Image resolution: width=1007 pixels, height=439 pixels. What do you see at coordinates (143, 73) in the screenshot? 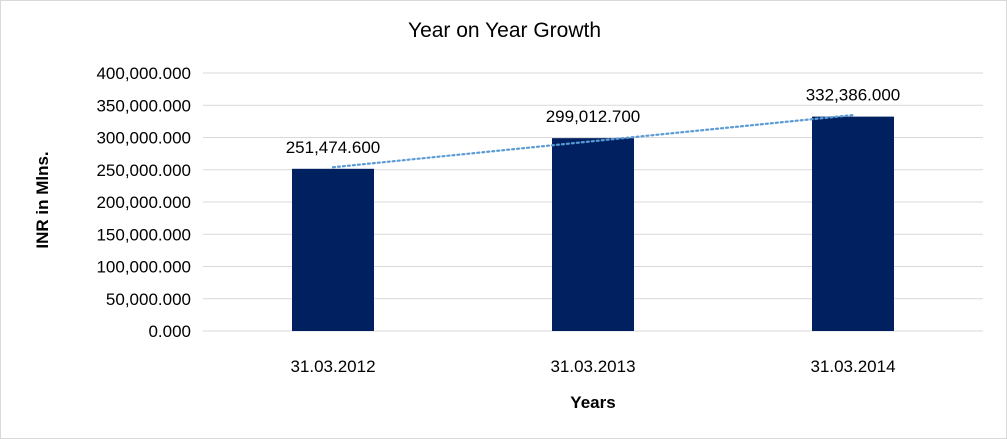
I see `y-tick-label: 400,000.000` at bounding box center [143, 73].